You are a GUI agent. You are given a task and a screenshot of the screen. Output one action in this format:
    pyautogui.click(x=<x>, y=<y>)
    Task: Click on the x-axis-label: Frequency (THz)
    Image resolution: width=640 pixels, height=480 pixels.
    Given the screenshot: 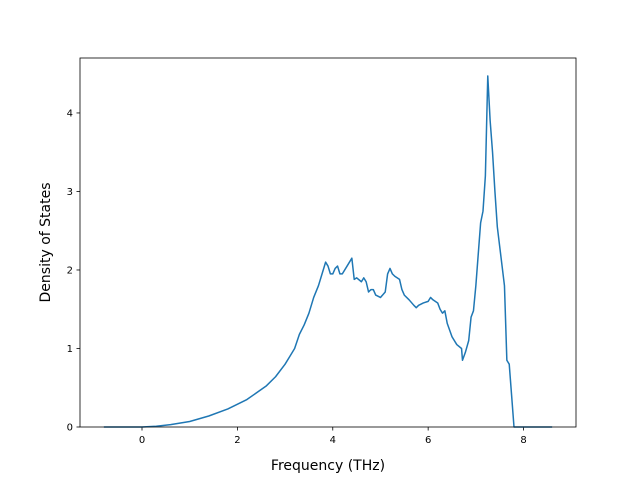 What is the action you would take?
    pyautogui.click(x=328, y=466)
    